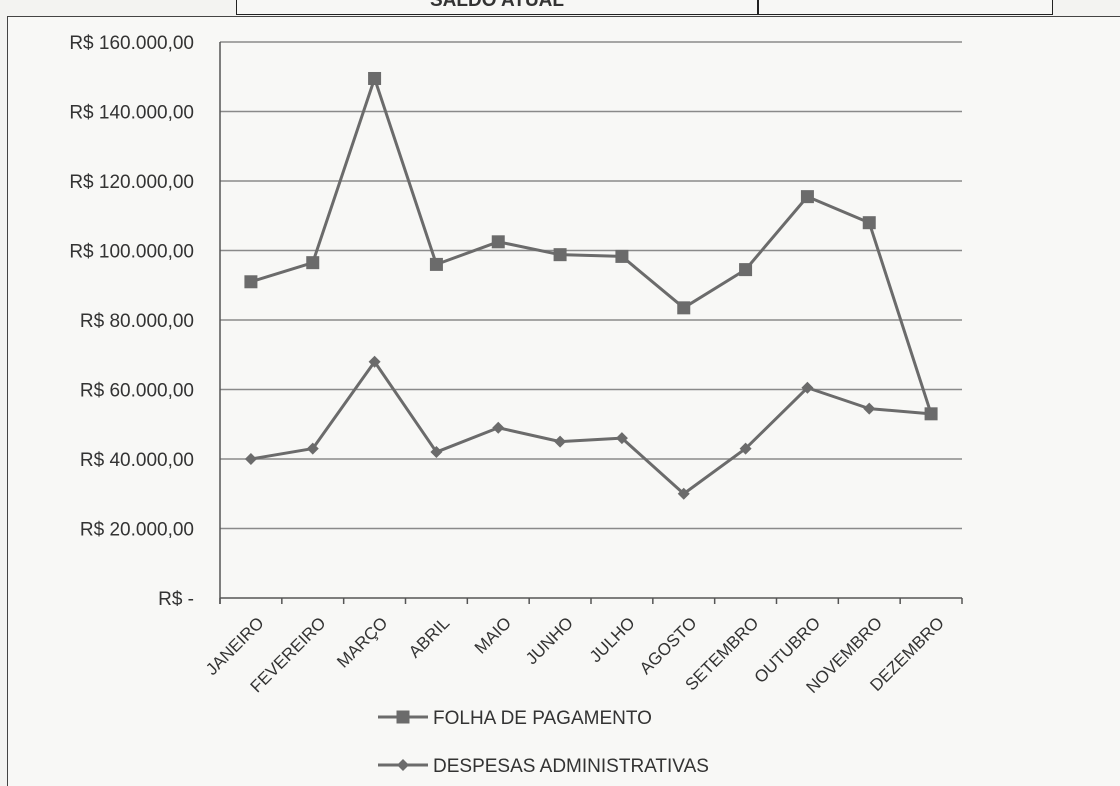  Describe the element at coordinates (235, 646) in the screenshot. I see `x-tick-label: JANEIRO` at that location.